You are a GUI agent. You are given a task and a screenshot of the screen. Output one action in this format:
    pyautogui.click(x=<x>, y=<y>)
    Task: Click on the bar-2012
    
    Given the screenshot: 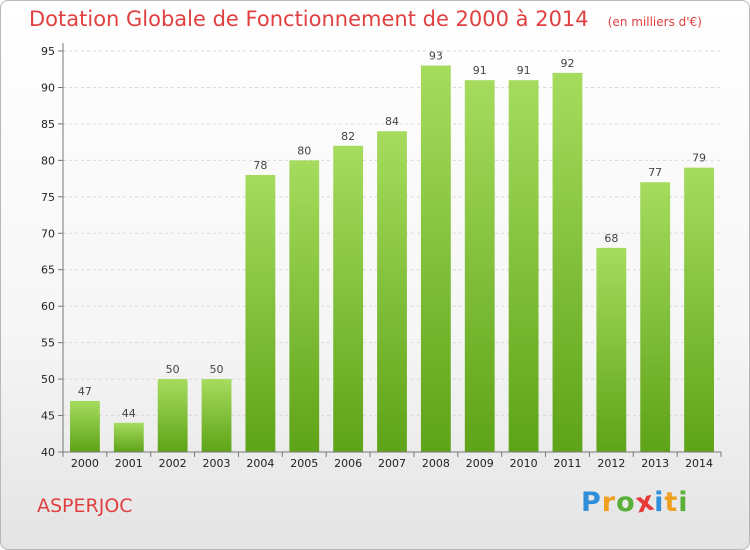 What is the action you would take?
    pyautogui.click(x=611, y=349)
    